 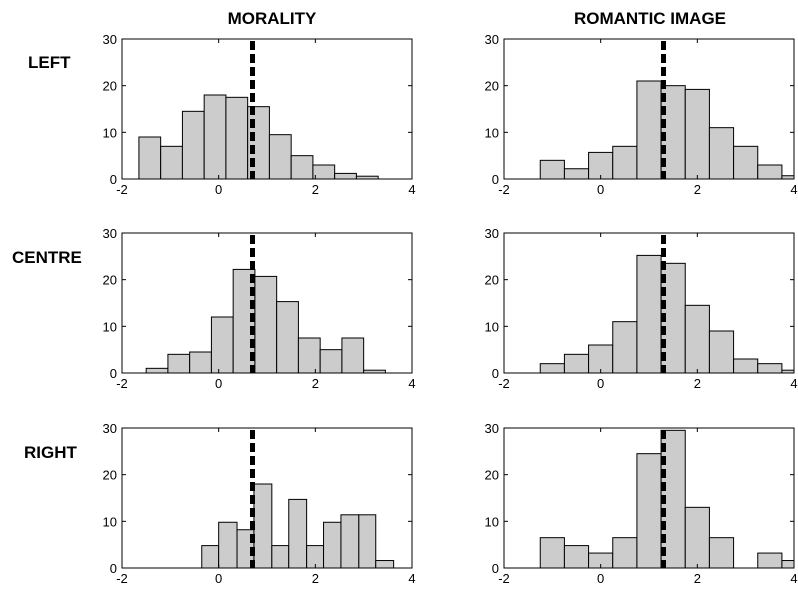 I want to click on row-label-left: LEFT, so click(x=49, y=62).